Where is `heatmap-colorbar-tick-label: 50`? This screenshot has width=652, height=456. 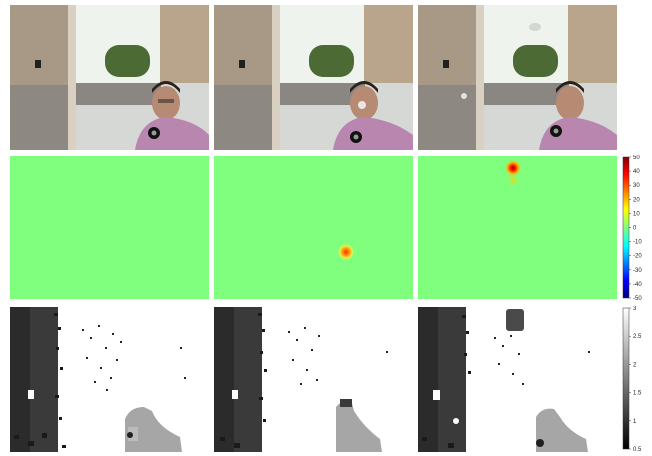 heatmap-colorbar-tick-label: 50 is located at coordinates (636, 158).